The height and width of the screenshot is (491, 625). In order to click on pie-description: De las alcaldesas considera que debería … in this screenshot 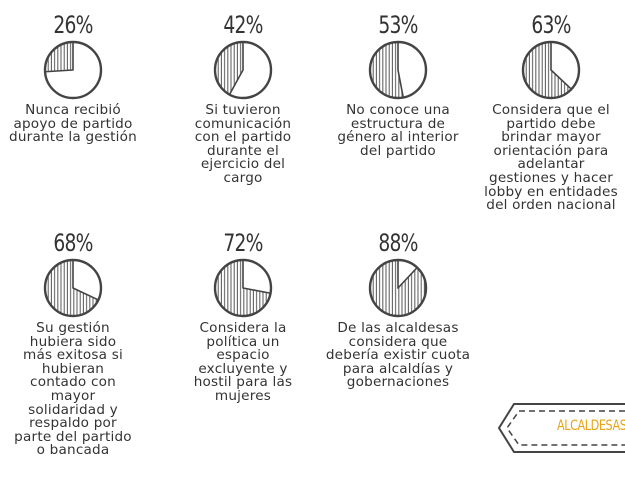, I will do `click(398, 355)`.